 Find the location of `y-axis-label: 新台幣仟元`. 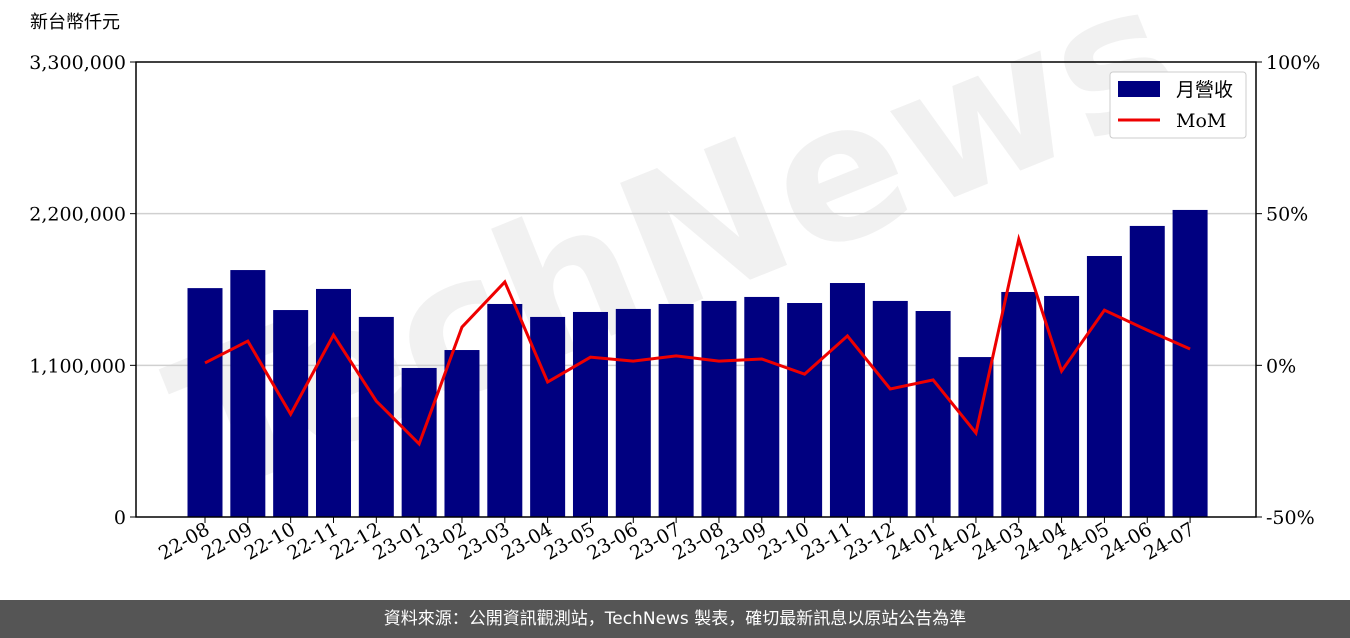

y-axis-label: 新台幣仟元 is located at coordinates (75, 22).